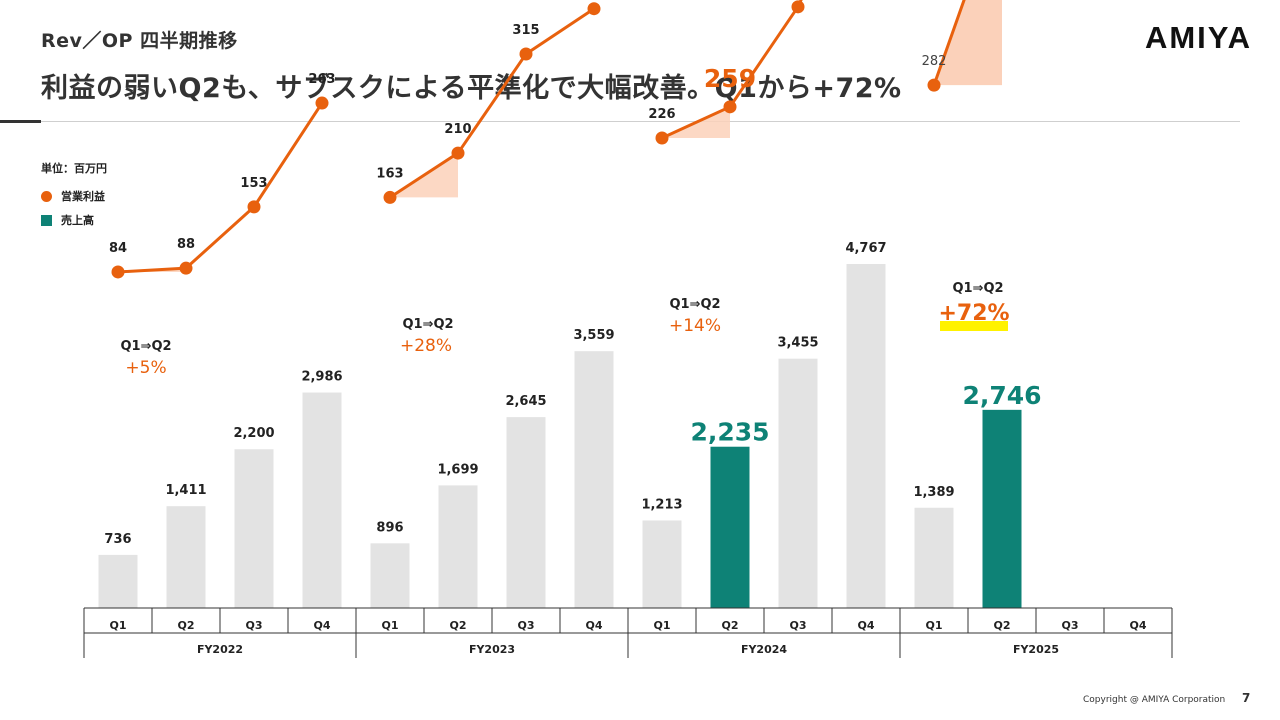  I want to click on revenue-bar-label: 1,699, so click(457, 469).